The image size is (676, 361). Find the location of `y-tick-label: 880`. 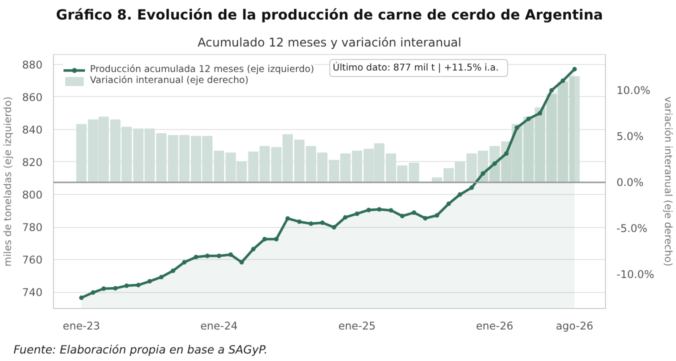

y-tick-label: 880 is located at coordinates (32, 65).